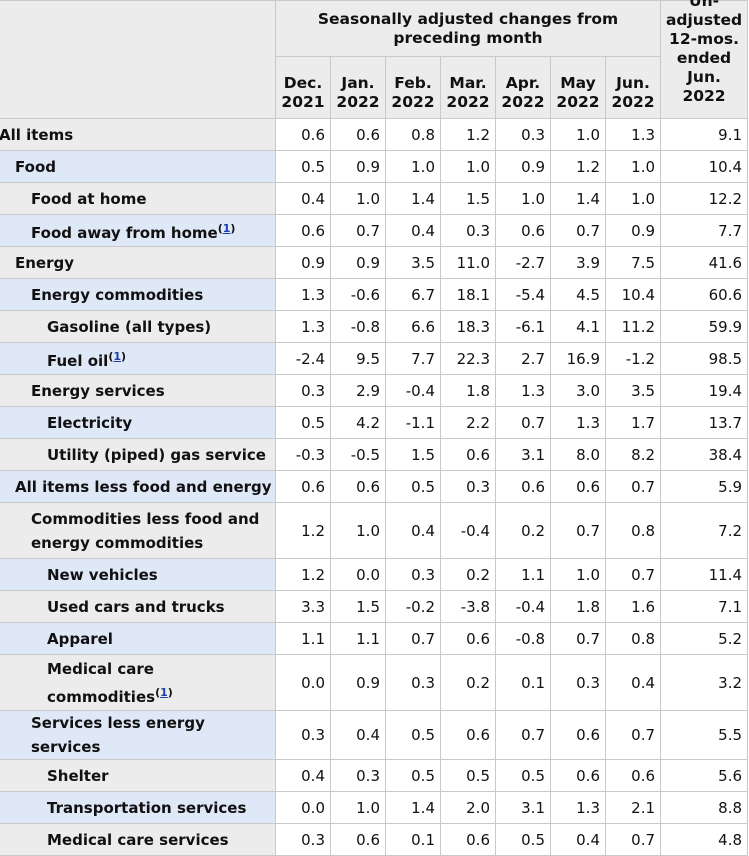 This screenshot has height=856, width=749. What do you see at coordinates (413, 326) in the screenshot?
I see `value-cell: 6.6` at bounding box center [413, 326].